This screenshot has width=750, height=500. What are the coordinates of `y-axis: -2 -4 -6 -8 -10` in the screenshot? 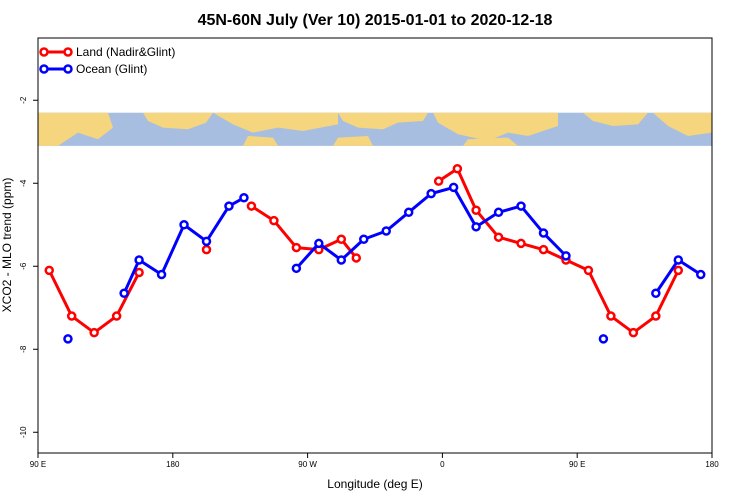 It's located at (28, 267).